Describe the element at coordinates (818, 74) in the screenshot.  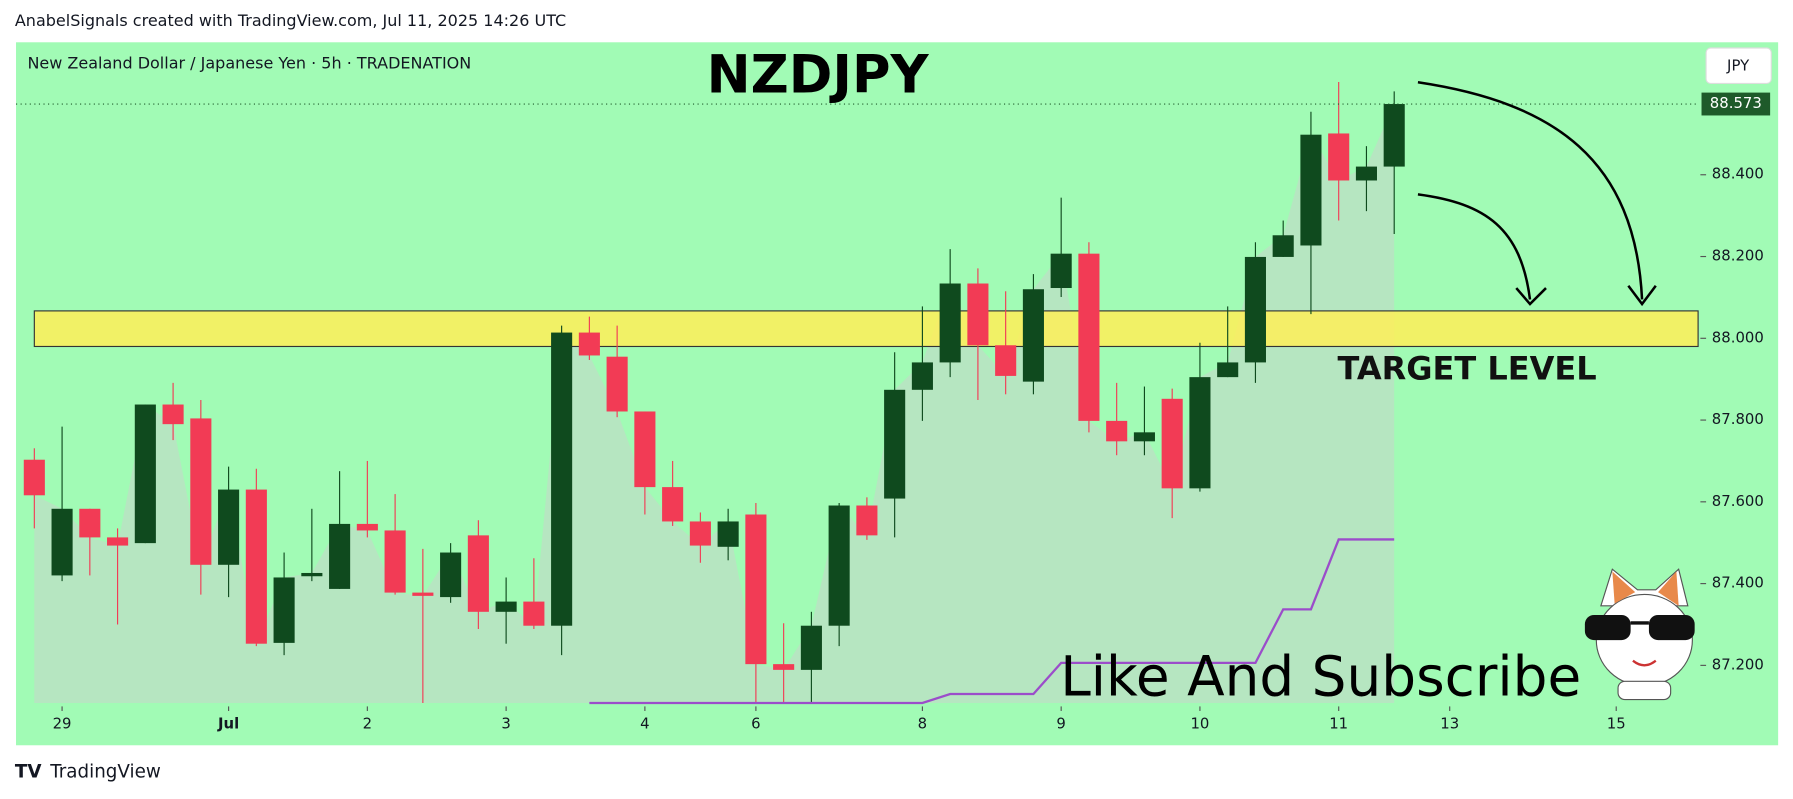
I see `chart-title: NZDJPY` at that location.